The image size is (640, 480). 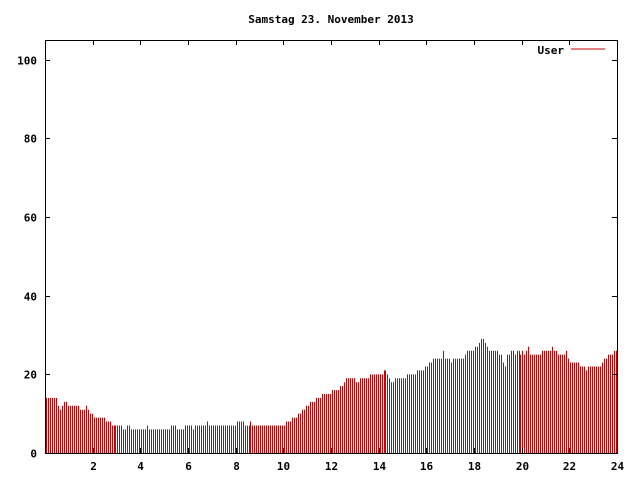 What do you see at coordinates (283, 466) in the screenshot?
I see `x-tick-label: 10` at bounding box center [283, 466].